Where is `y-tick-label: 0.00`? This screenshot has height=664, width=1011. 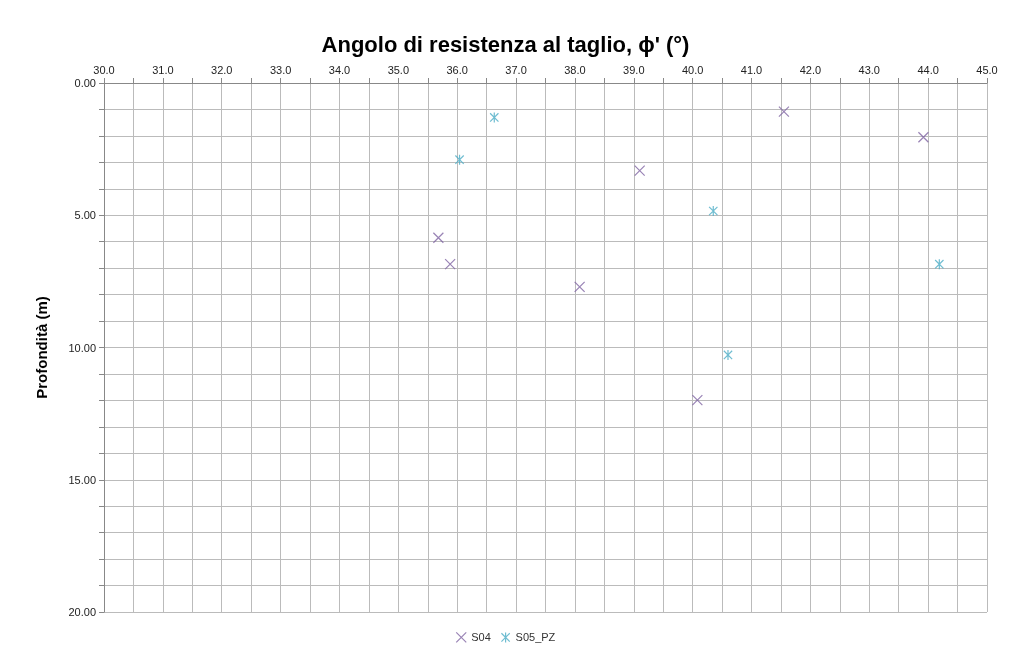 y-tick-label: 0.00 is located at coordinates (85, 83).